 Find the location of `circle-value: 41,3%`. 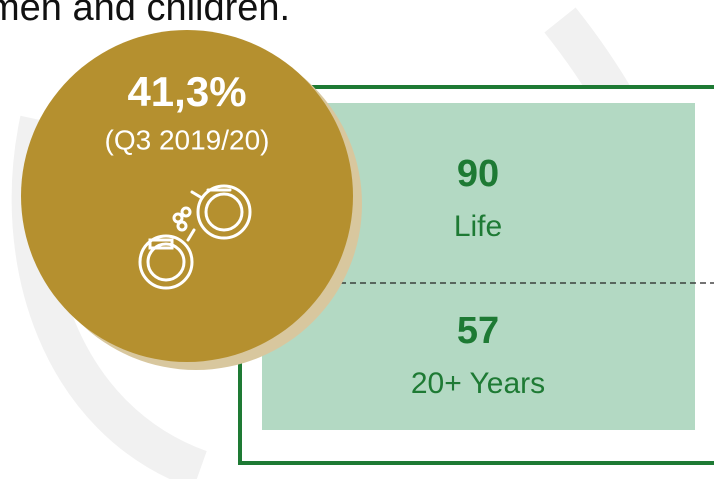

circle-value: 41,3% is located at coordinates (186, 91).